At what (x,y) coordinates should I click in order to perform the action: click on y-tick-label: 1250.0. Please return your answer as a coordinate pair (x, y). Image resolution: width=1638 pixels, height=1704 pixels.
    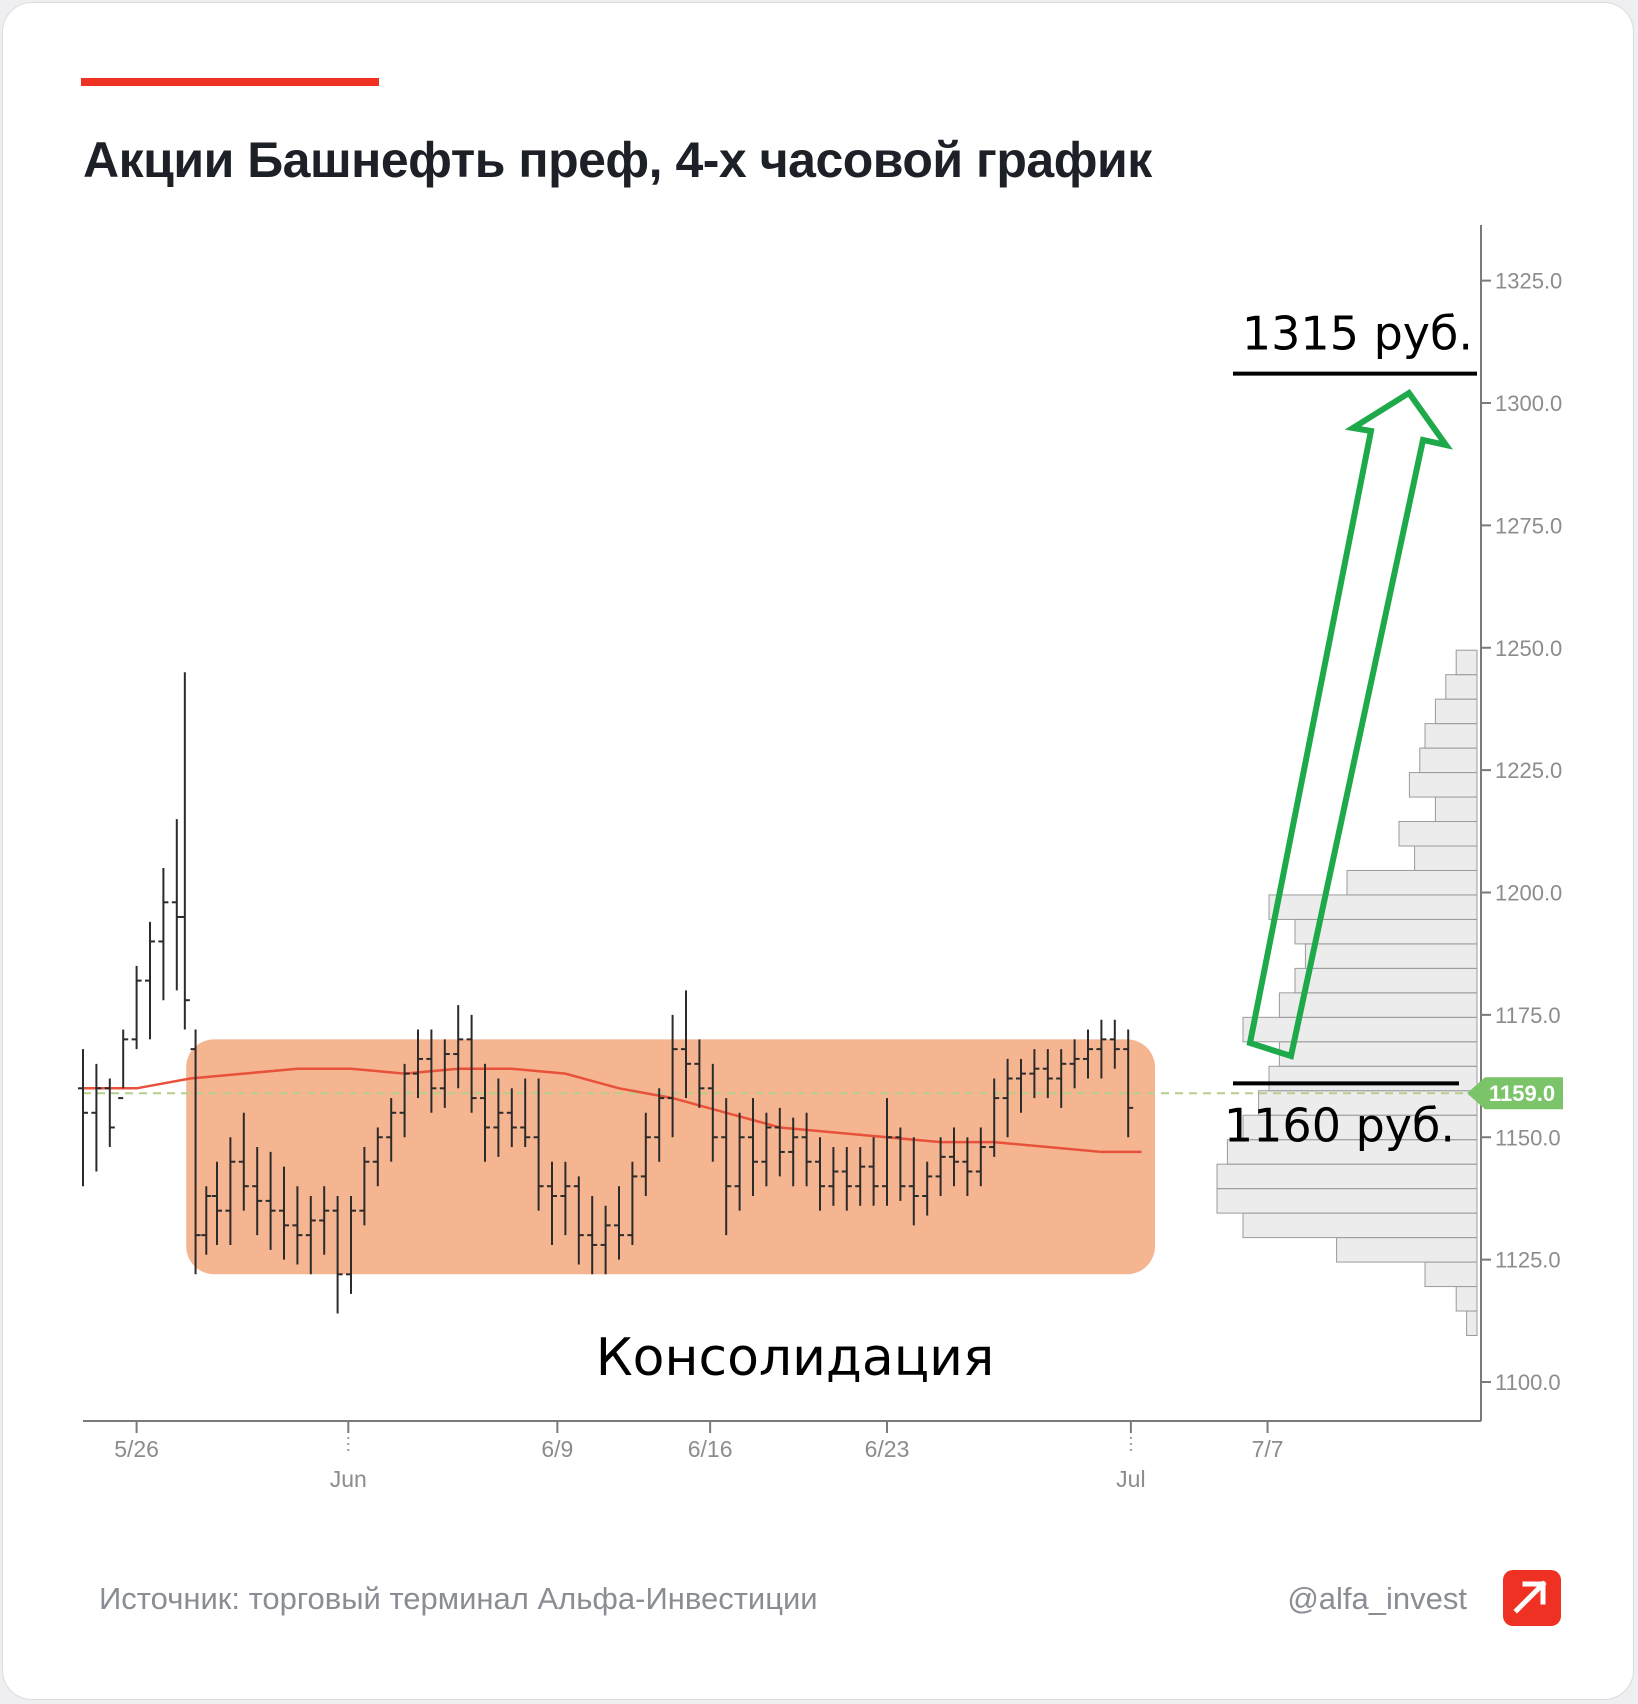
    Looking at the image, I should click on (1528, 648).